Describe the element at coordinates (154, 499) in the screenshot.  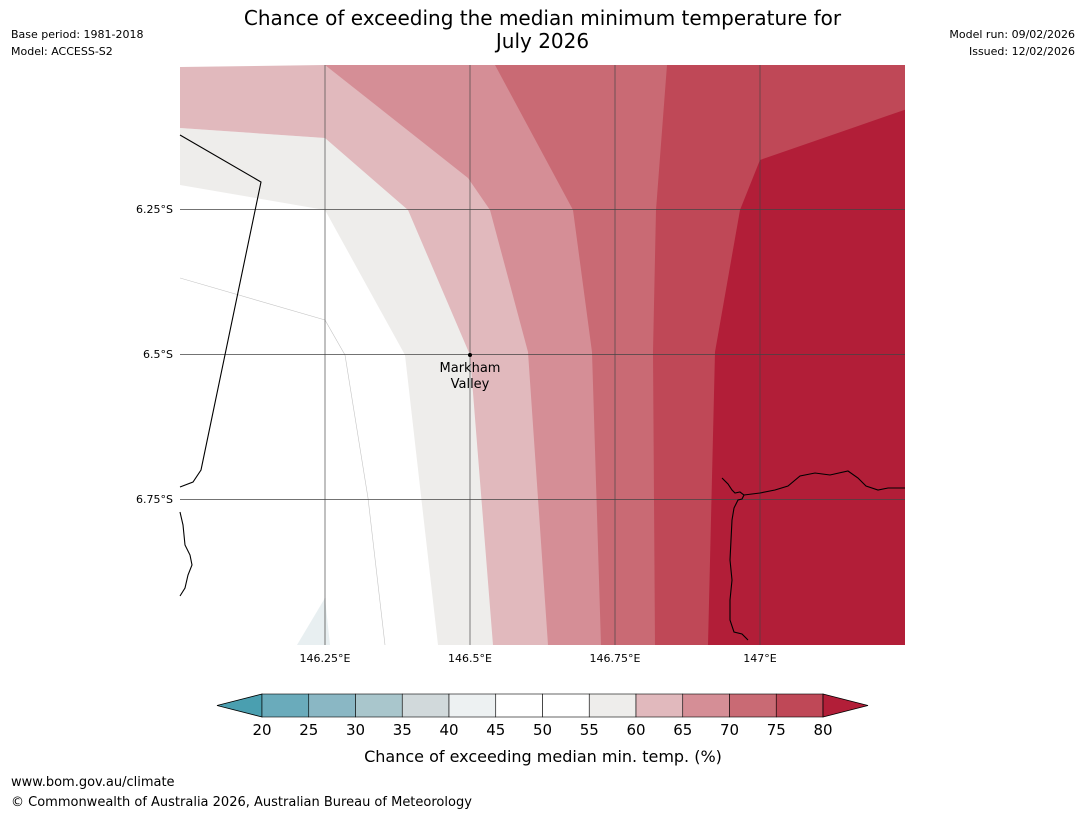
I see `lat-label: 6.75°S` at that location.